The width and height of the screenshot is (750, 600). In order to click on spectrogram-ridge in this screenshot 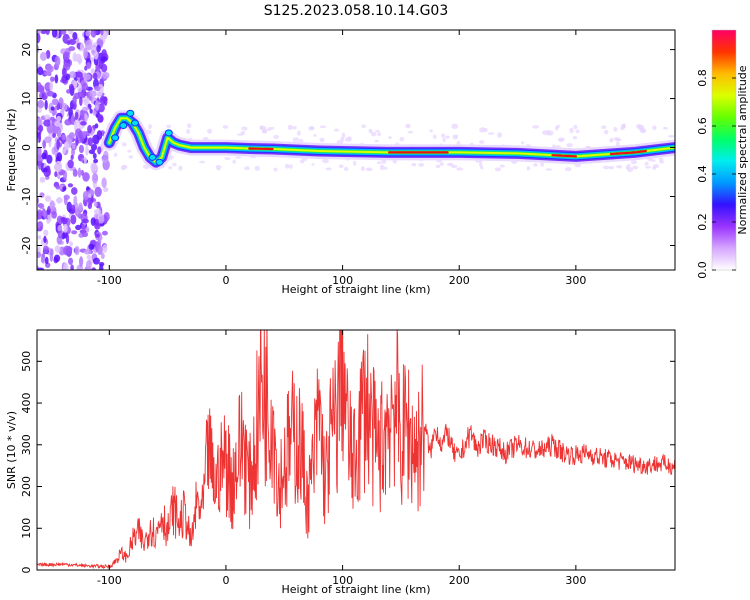, I will do `click(388, 140)`.